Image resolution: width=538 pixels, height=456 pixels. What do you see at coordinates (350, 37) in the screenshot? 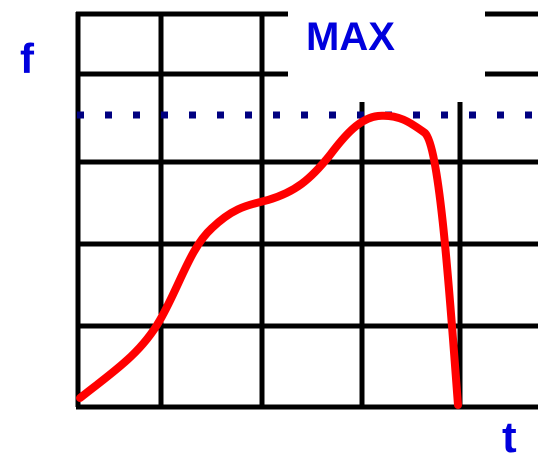
I see `max-label: MAX` at bounding box center [350, 37].